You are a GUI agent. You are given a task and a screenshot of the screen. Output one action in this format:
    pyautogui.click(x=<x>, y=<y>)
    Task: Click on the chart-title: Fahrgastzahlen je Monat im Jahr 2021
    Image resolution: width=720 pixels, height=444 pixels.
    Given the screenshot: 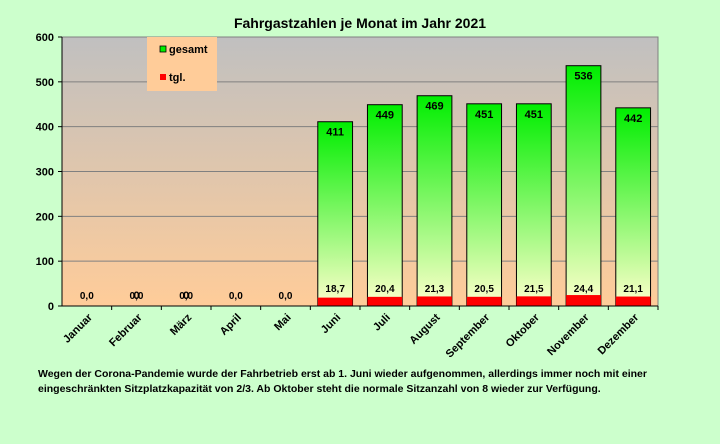 What is the action you would take?
    pyautogui.click(x=360, y=23)
    